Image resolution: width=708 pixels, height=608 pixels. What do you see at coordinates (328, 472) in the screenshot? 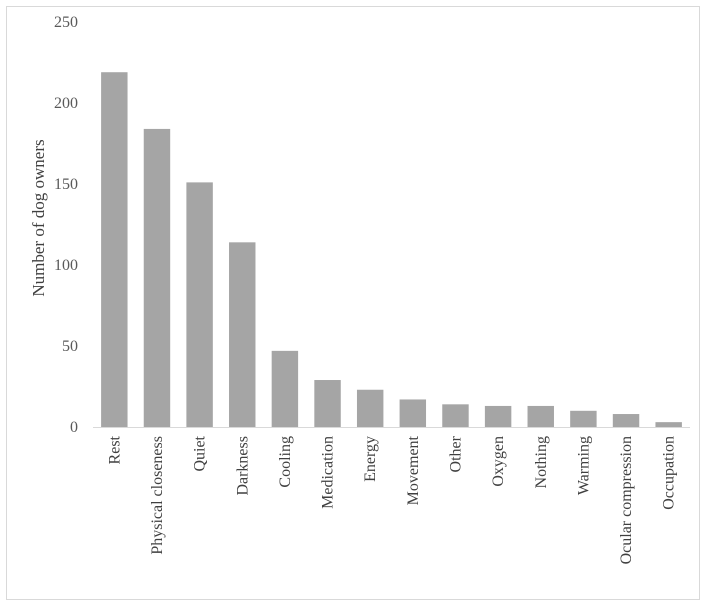
I see `x-tick-label: Medication` at bounding box center [328, 472].